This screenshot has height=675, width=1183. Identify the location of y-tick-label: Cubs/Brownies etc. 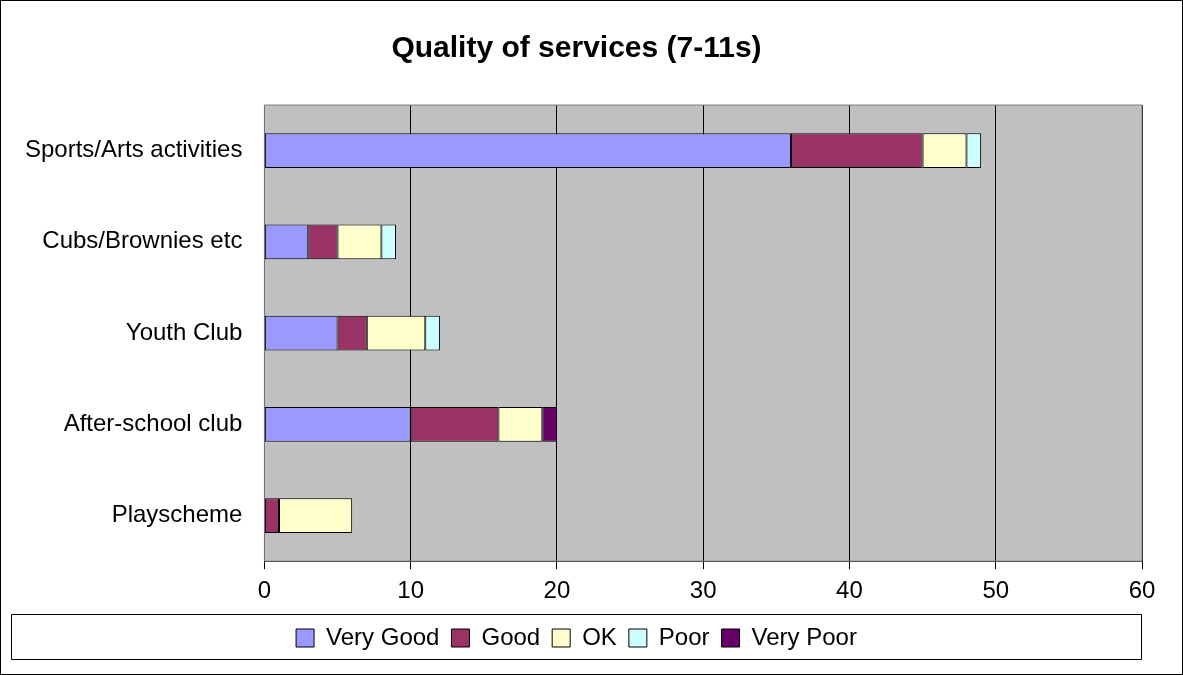
(142, 240).